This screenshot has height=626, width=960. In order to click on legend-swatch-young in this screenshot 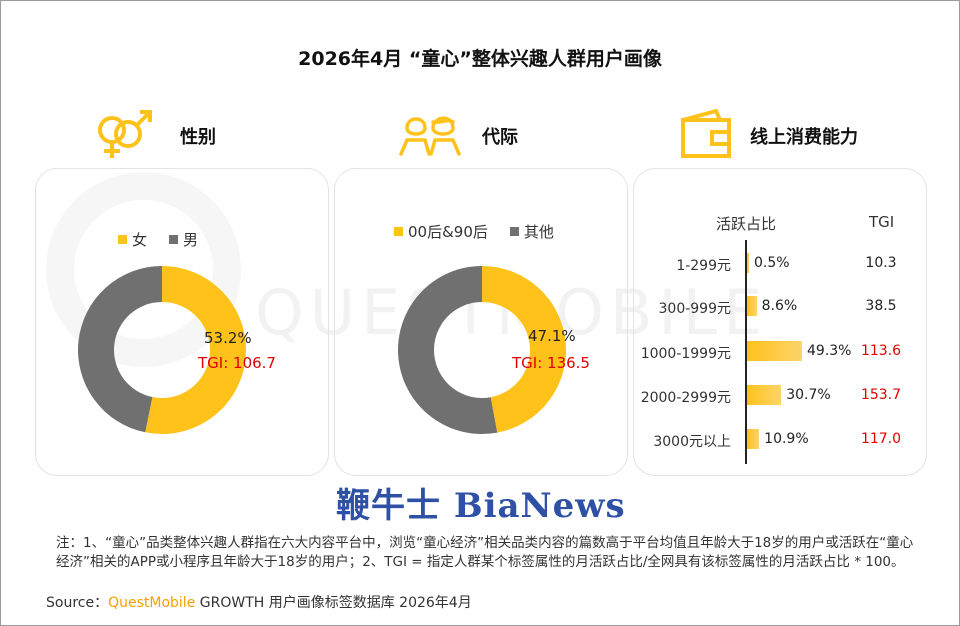, I will do `click(398, 231)`.